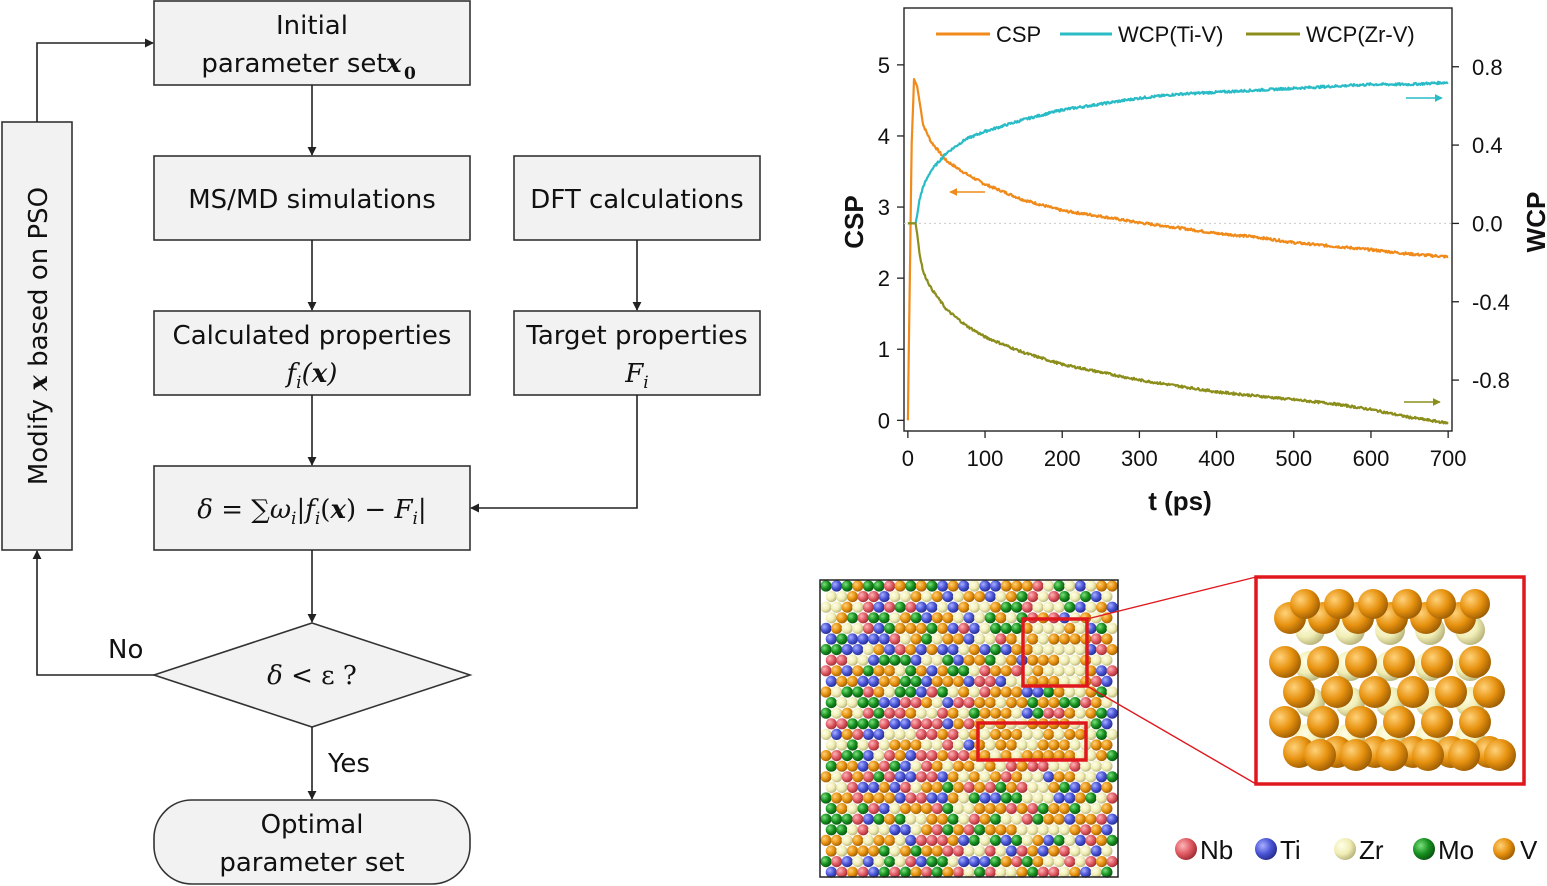  I want to click on structure-frame, so click(969, 728).